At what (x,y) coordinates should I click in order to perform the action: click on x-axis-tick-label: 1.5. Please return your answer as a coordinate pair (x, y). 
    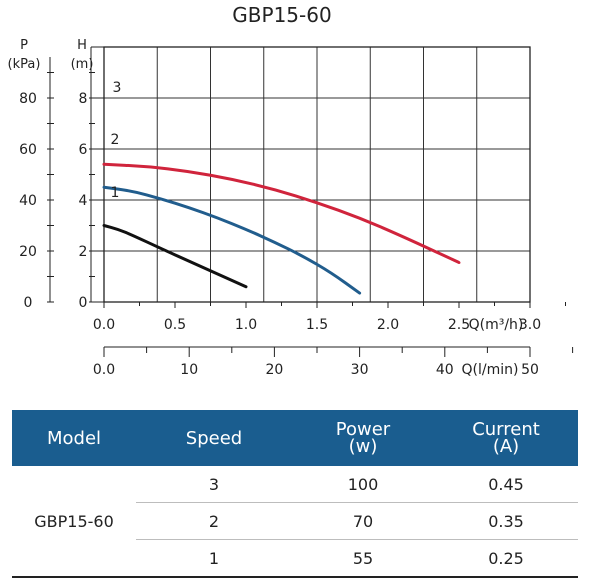
    Looking at the image, I should click on (317, 325).